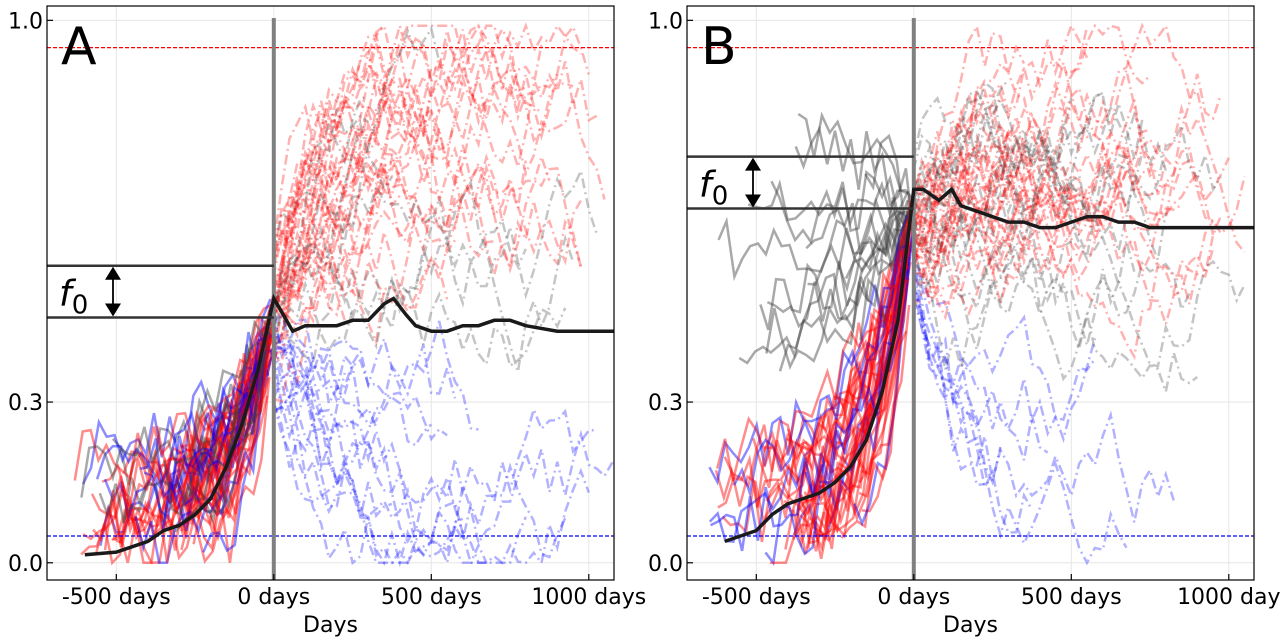  I want to click on f0-annotation: f0, so click(800, 183).